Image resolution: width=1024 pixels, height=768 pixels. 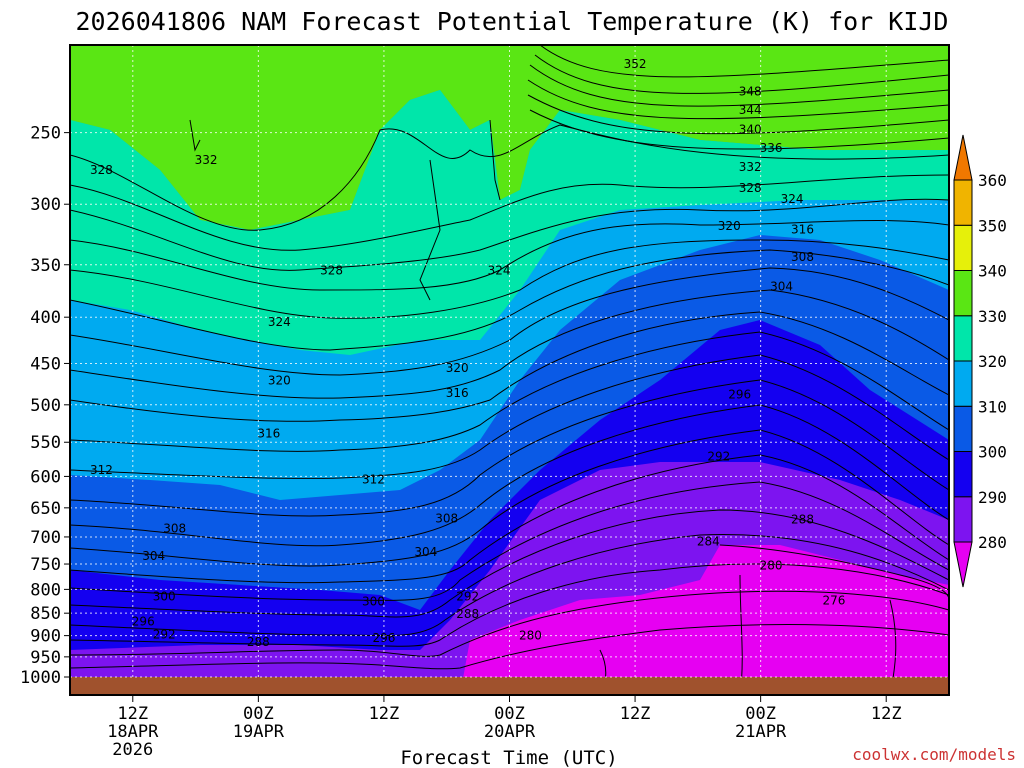 What do you see at coordinates (101, 470) in the screenshot?
I see `contour-label-27: 312` at bounding box center [101, 470].